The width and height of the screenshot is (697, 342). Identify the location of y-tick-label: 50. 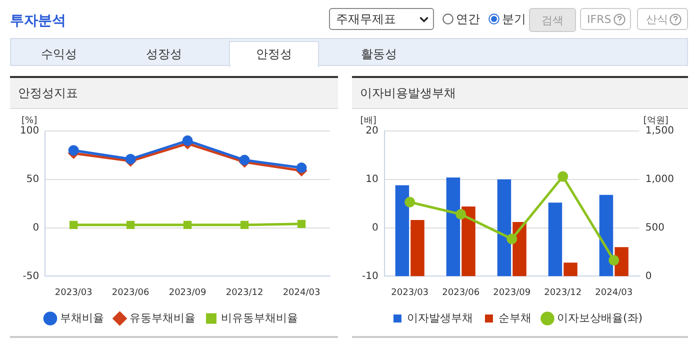
(33, 179).